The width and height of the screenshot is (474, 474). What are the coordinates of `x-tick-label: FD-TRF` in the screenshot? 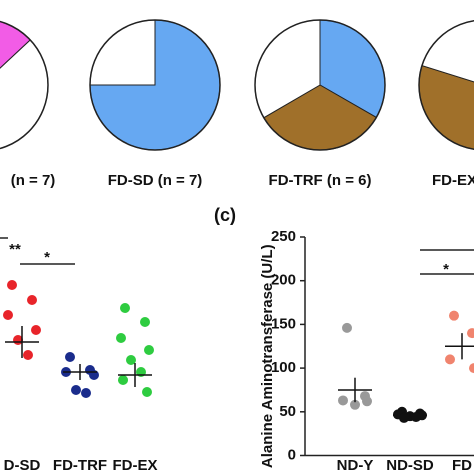 It's located at (80, 465).